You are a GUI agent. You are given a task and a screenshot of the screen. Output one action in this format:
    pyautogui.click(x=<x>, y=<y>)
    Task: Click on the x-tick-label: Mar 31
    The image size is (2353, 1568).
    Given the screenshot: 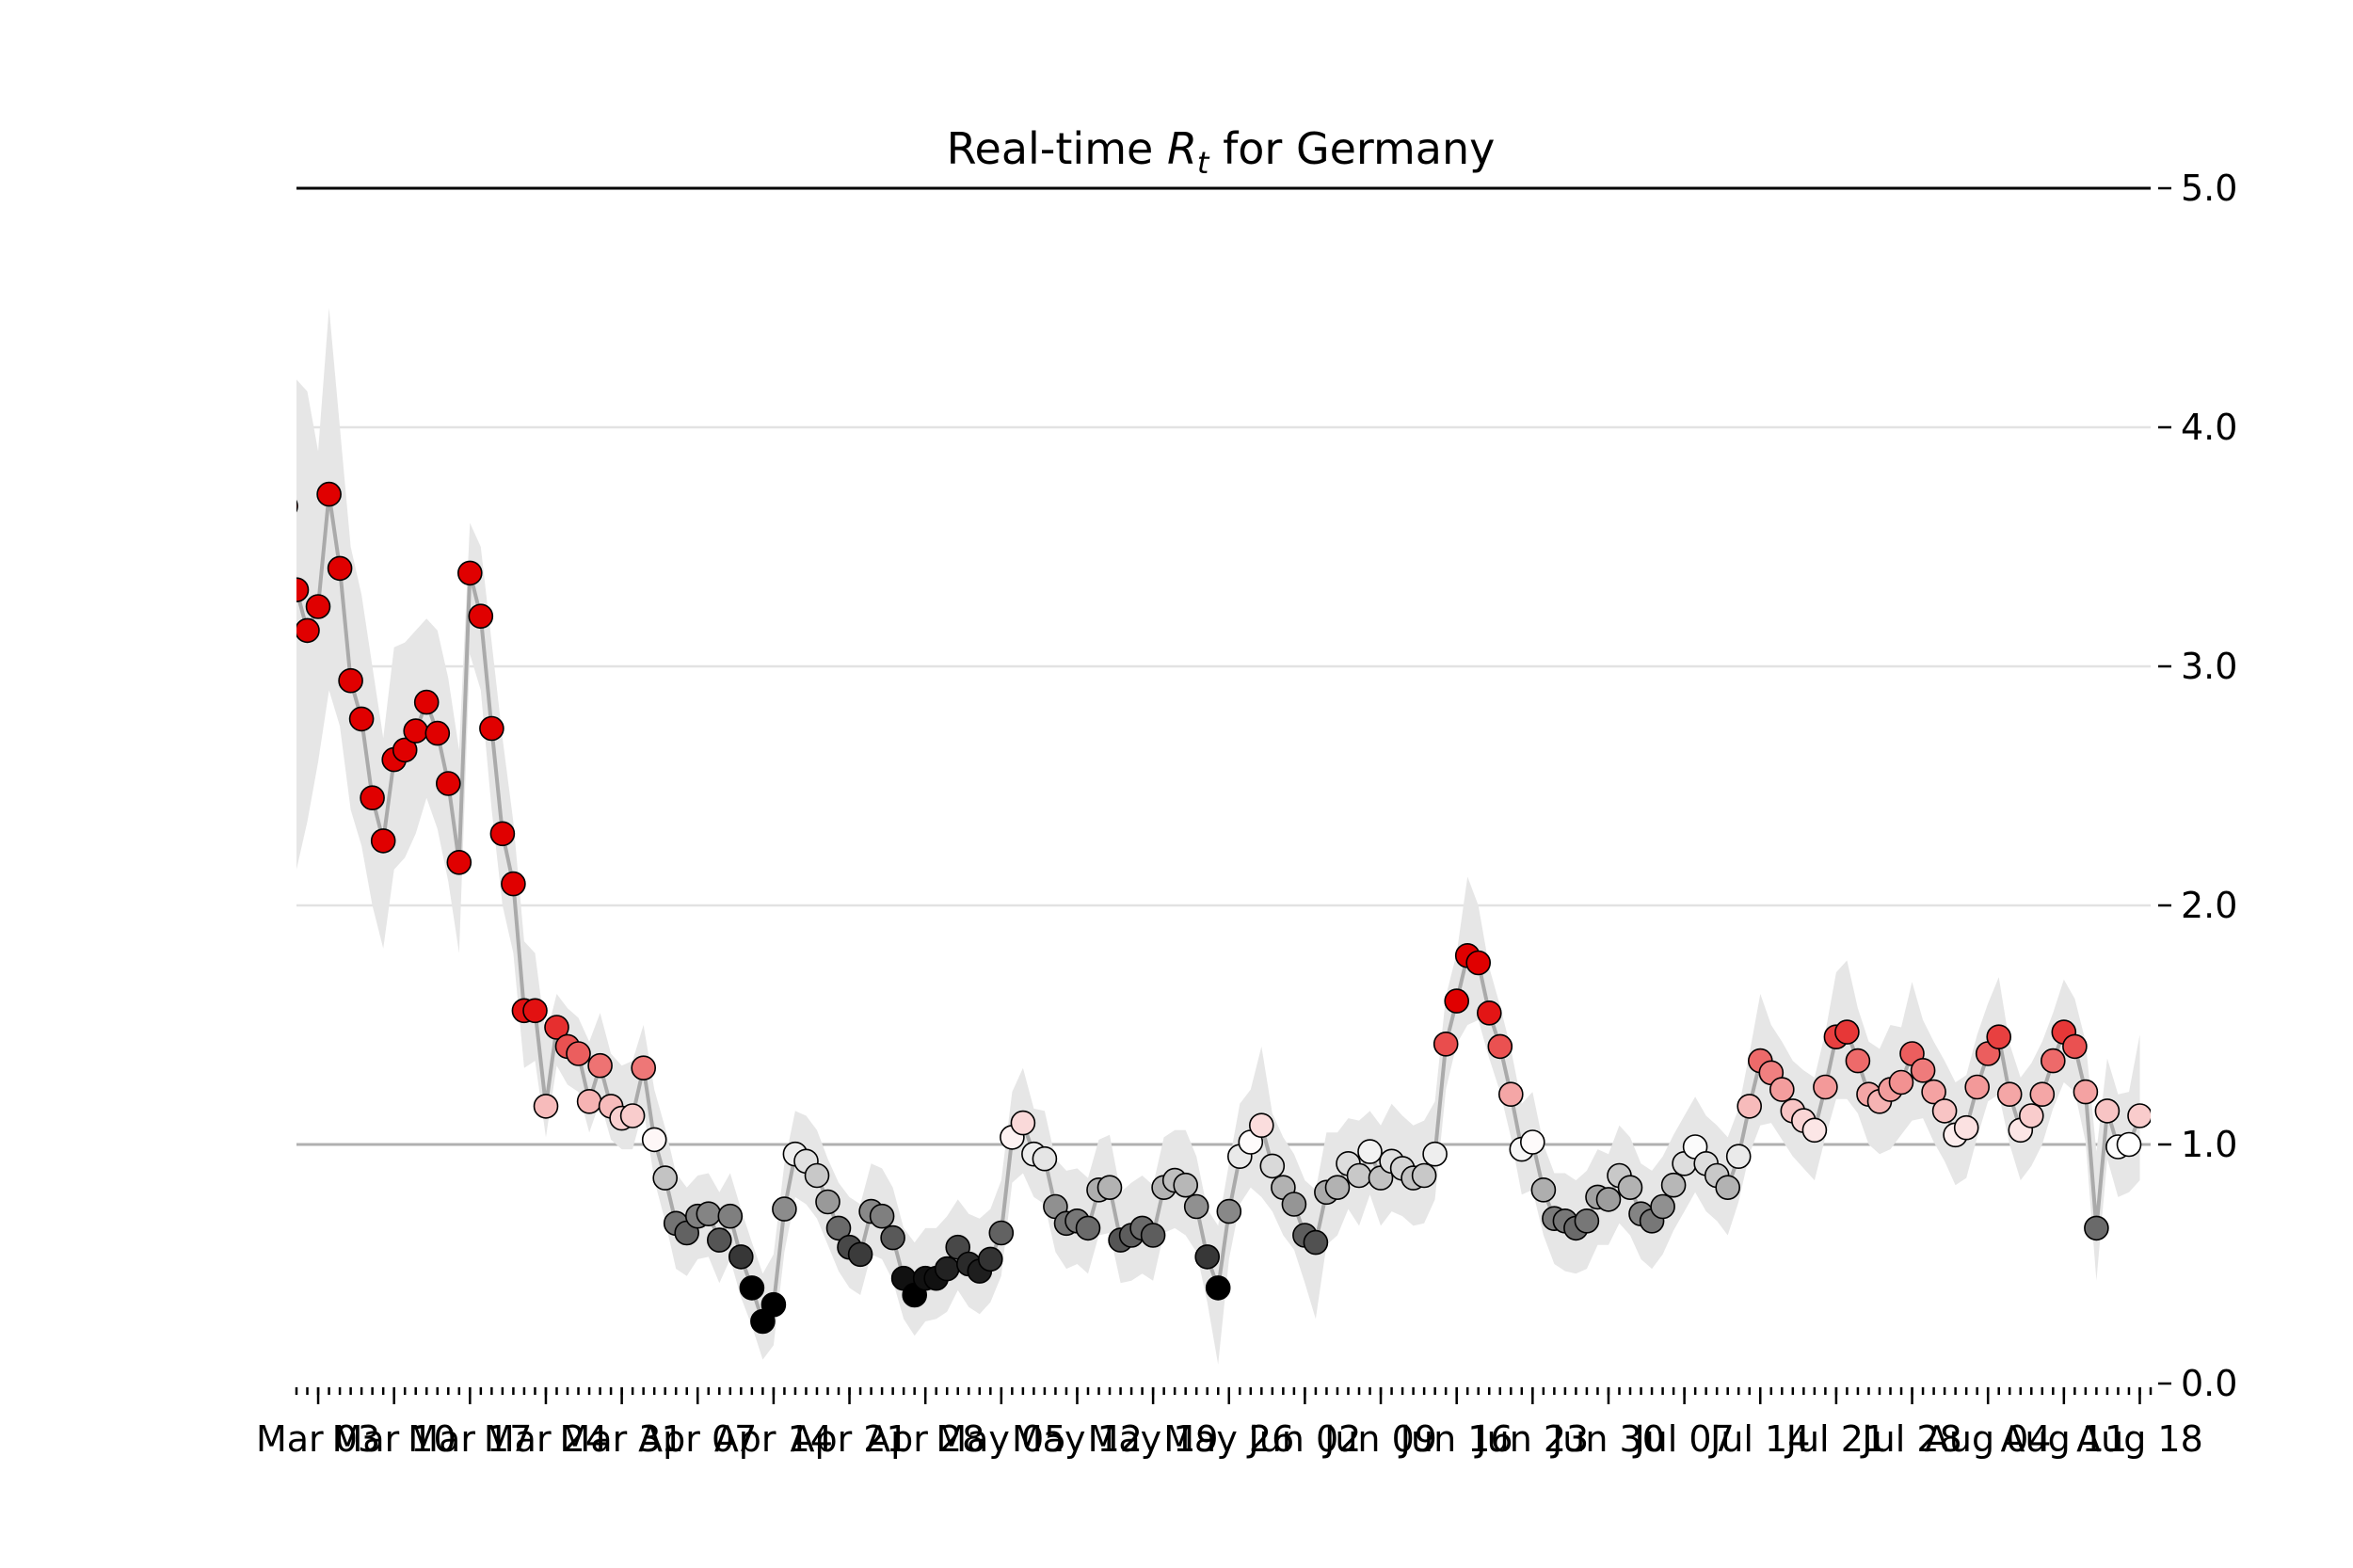 What is the action you would take?
    pyautogui.click(x=622, y=1439)
    